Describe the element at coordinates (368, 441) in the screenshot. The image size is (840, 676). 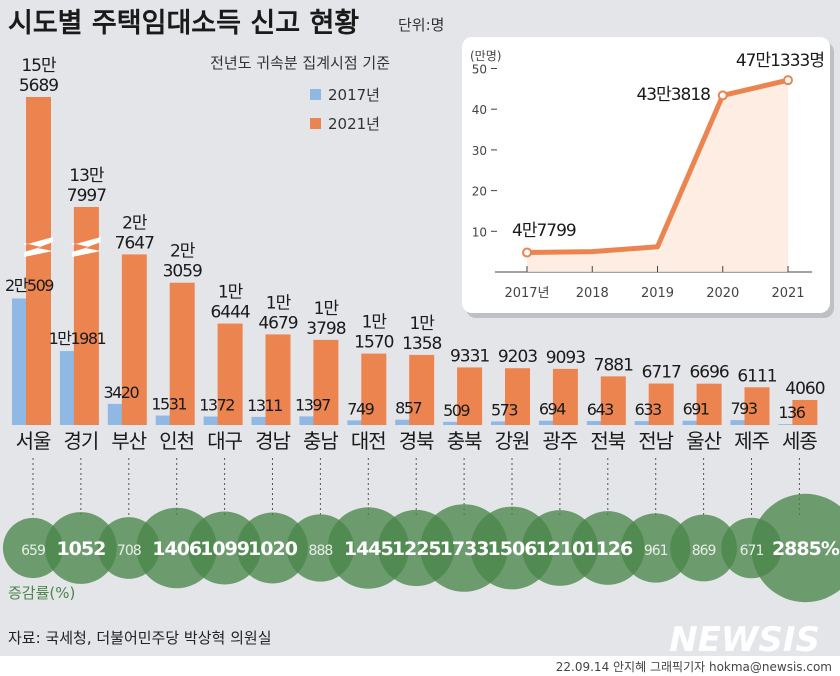
I see `category-label-대전: 대전` at that location.